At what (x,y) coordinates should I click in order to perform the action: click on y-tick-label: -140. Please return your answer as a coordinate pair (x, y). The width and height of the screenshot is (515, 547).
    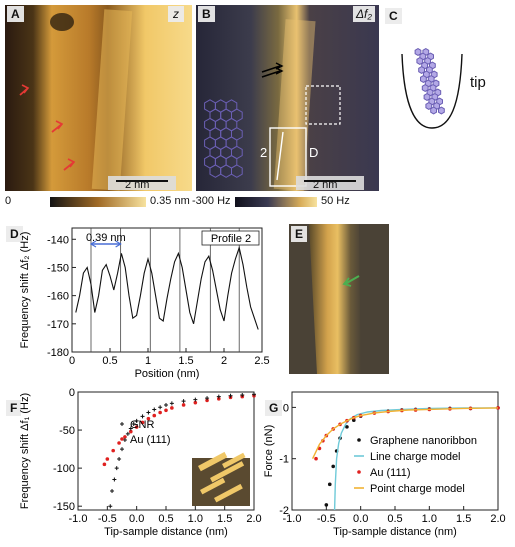
    Looking at the image, I should click on (58, 240).